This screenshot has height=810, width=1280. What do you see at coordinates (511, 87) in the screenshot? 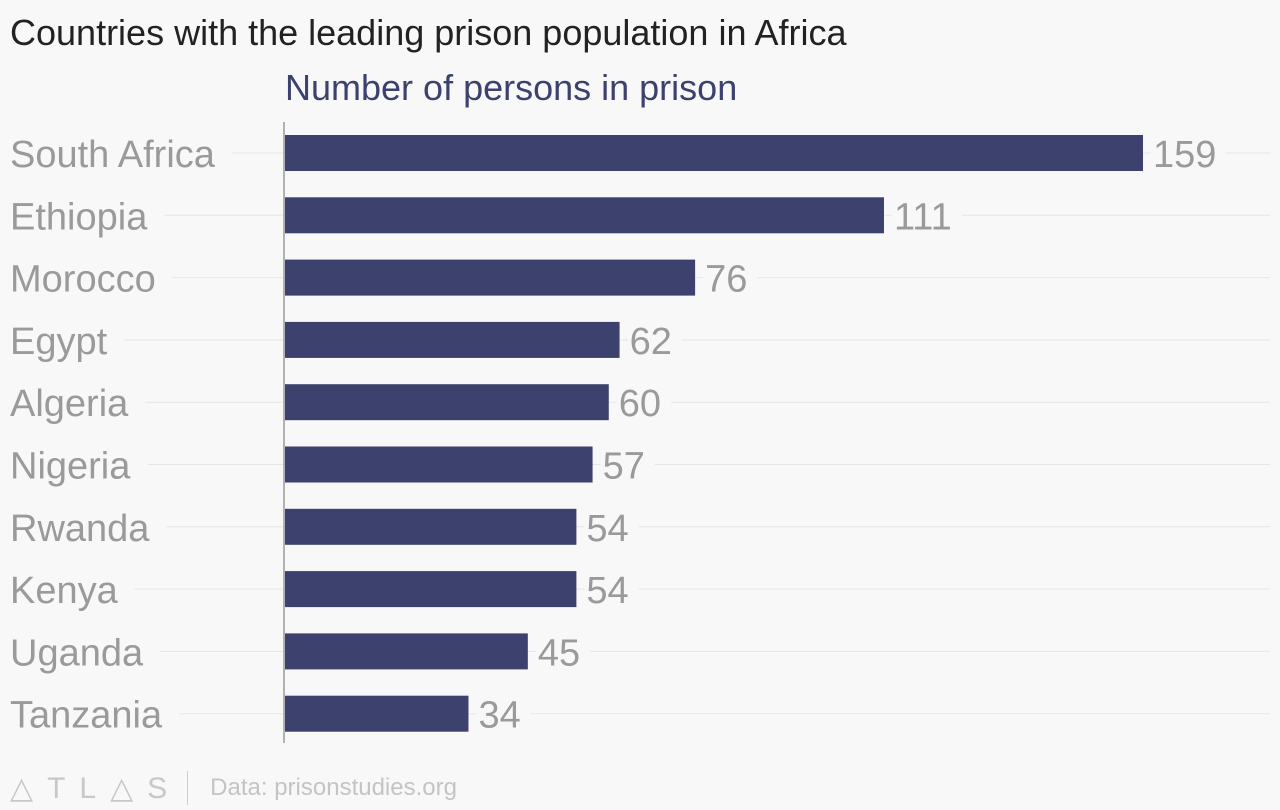
I see `chart-subtitle: Number of persons in prison` at bounding box center [511, 87].